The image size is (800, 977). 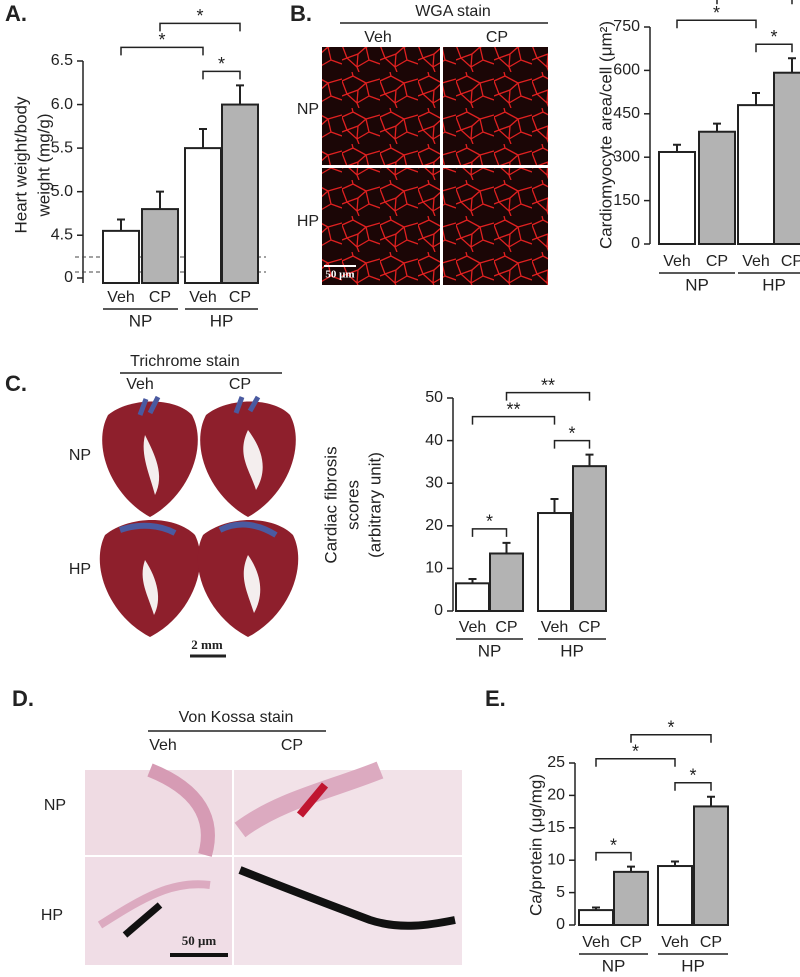 I want to click on y-tick-label: 40, so click(x=434, y=440).